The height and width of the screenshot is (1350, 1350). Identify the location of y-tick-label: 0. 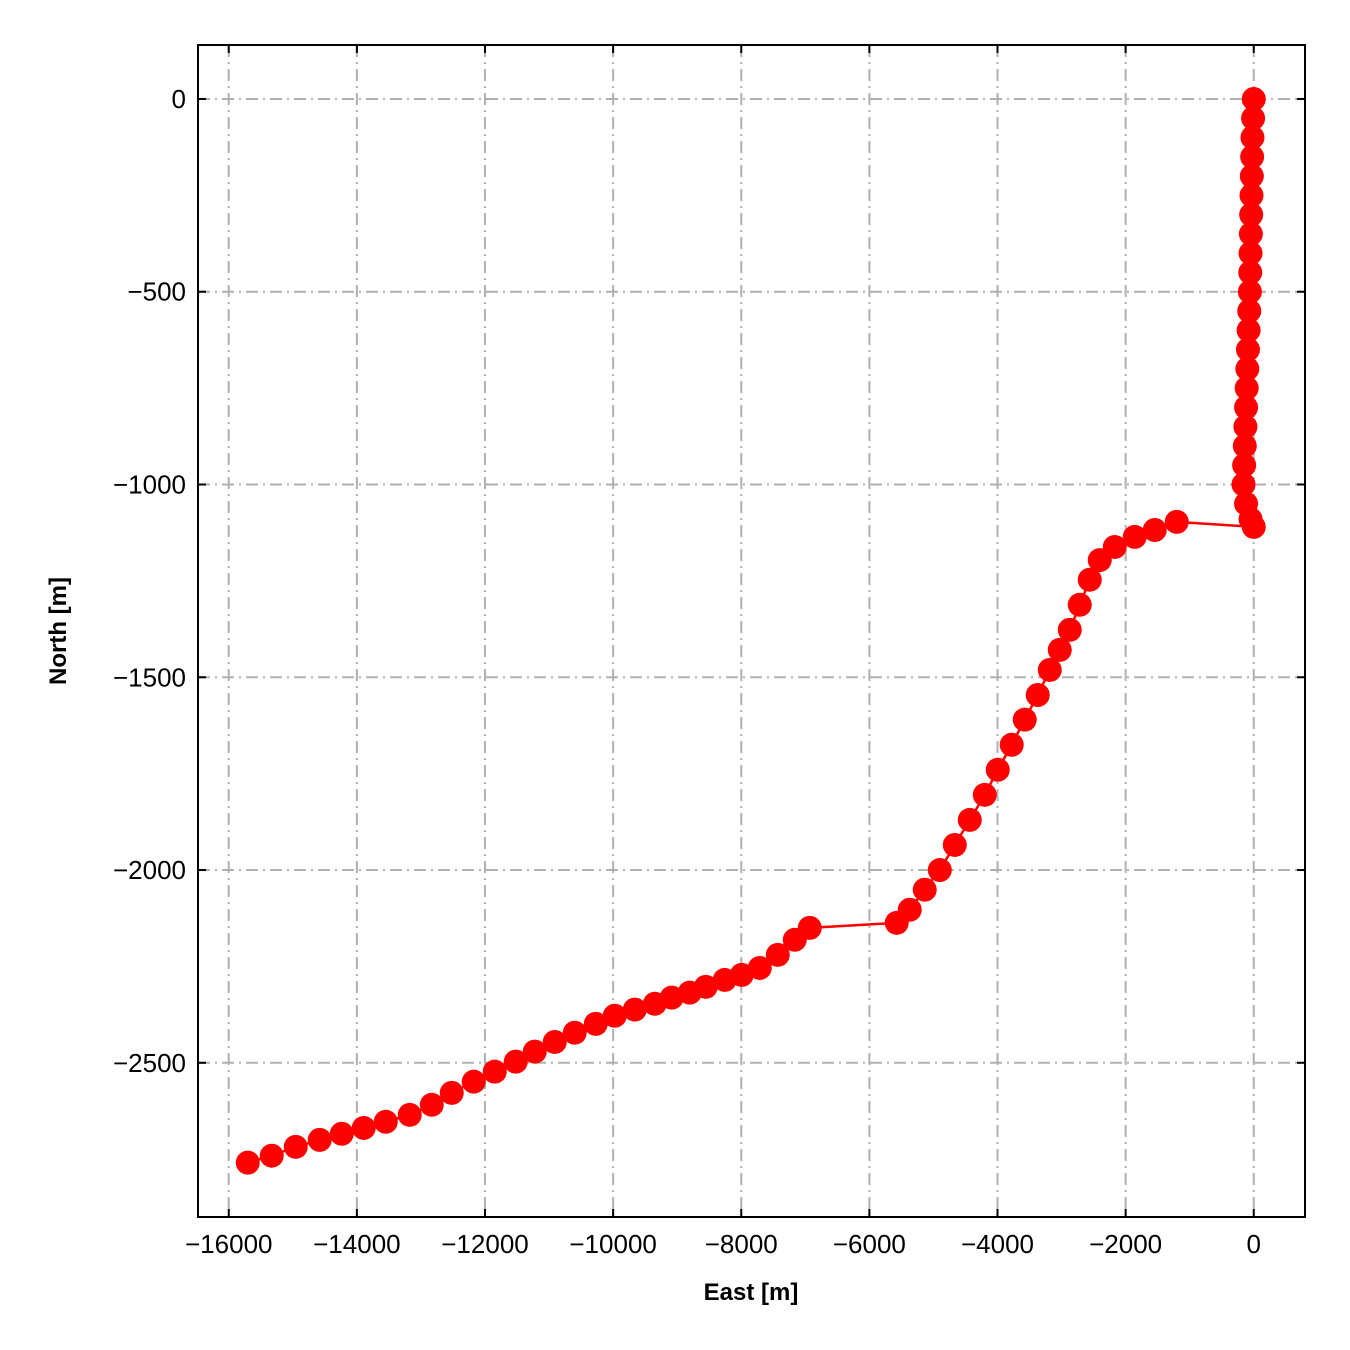
(179, 99).